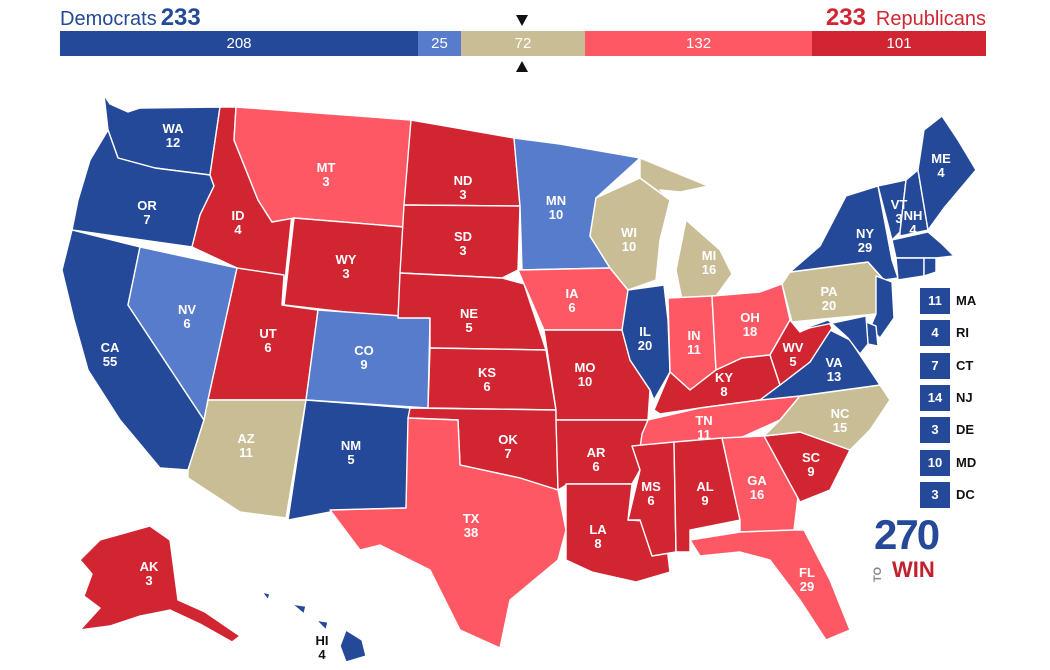 This screenshot has height=670, width=1050. What do you see at coordinates (964, 397) in the screenshot?
I see `small-state-abbr: NJ` at bounding box center [964, 397].